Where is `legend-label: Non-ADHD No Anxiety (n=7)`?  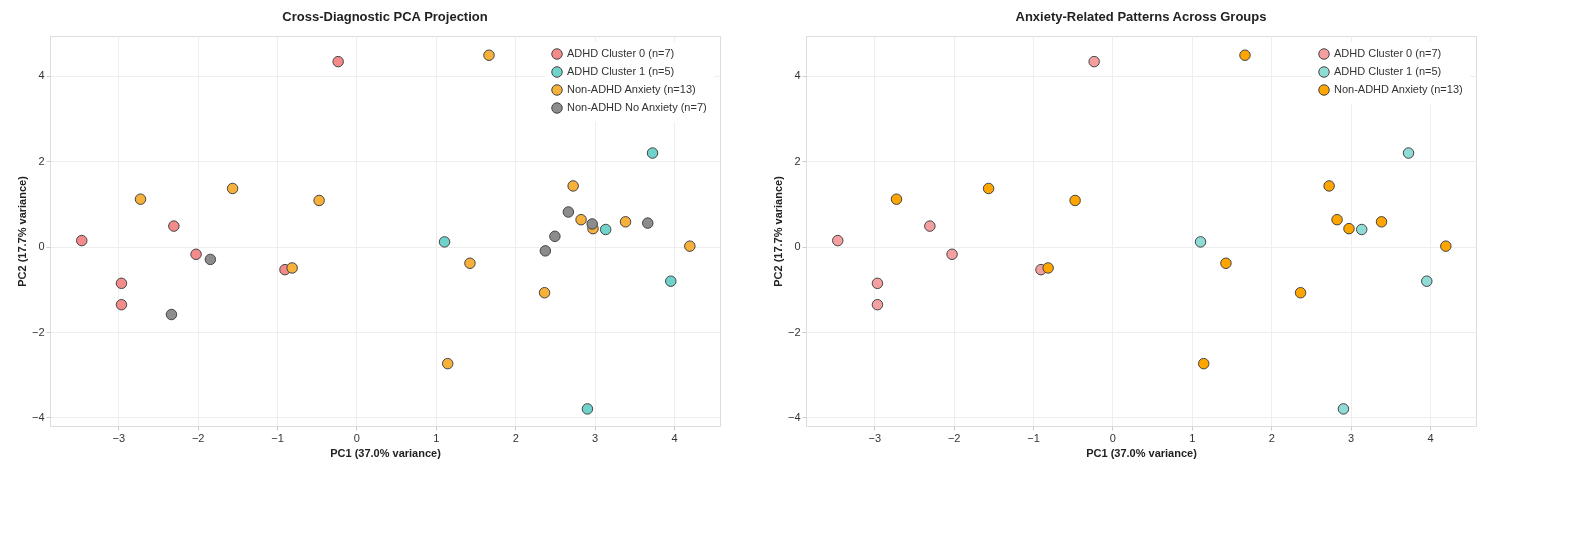 legend-label: Non-ADHD No Anxiety (n=7) is located at coordinates (637, 107).